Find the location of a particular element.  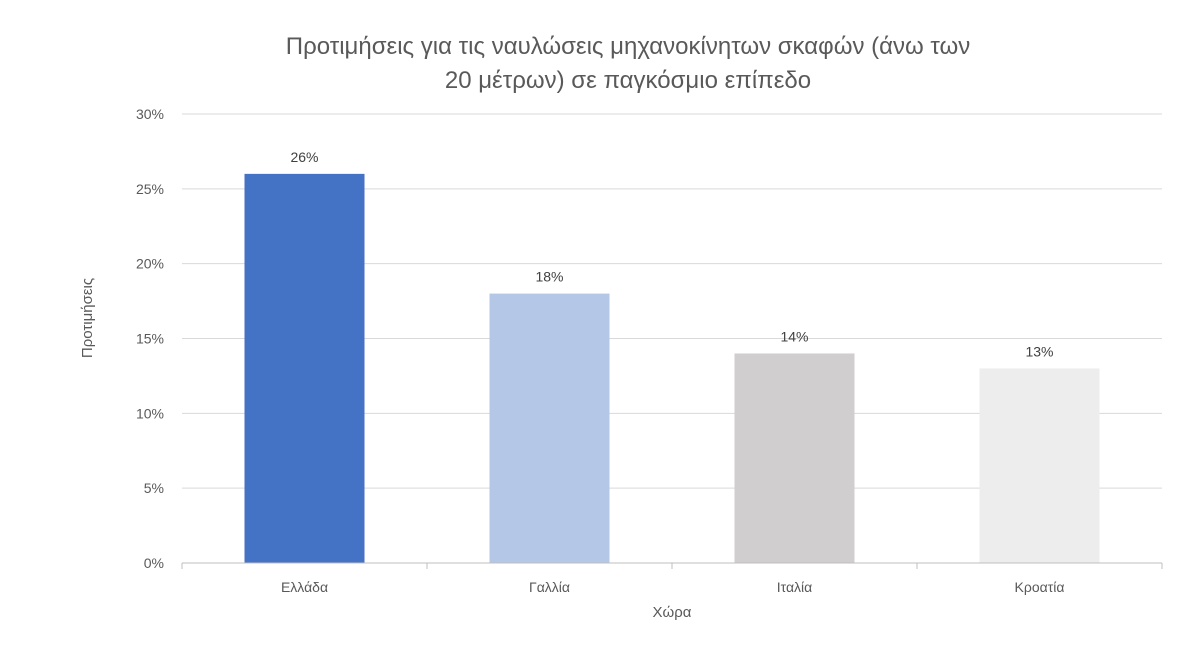

x-axis-category-labels: Ελλάδα Γαλλία Ιταλία Κροατία is located at coordinates (673, 587).